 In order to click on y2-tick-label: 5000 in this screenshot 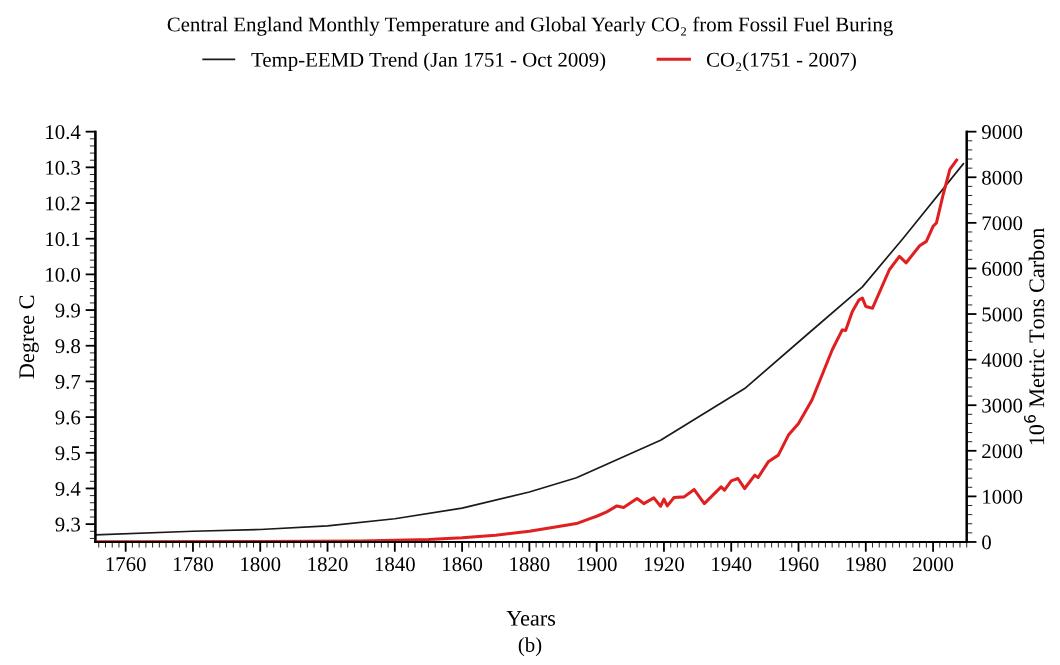, I will do `click(1002, 314)`.